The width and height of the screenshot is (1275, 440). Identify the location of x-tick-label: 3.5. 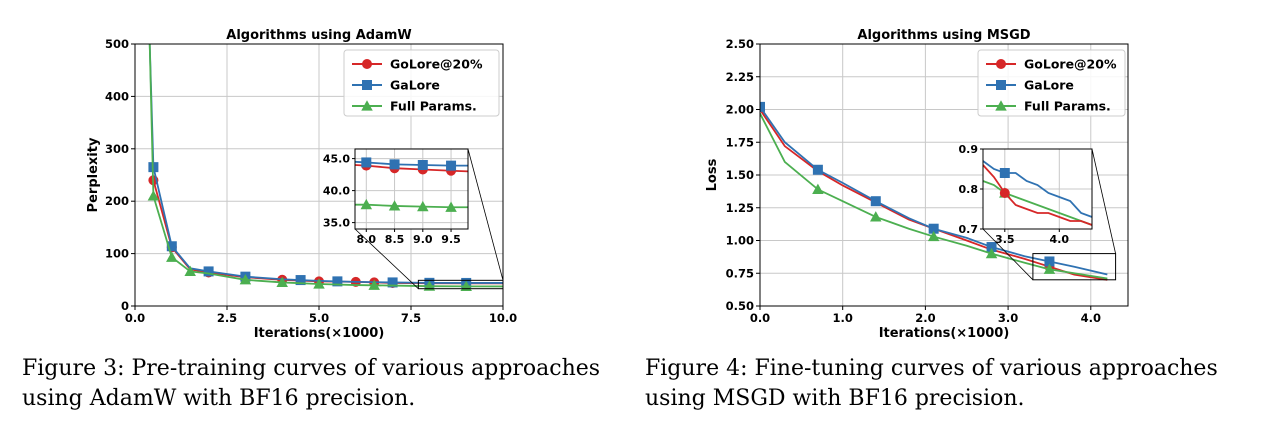
(1005, 239).